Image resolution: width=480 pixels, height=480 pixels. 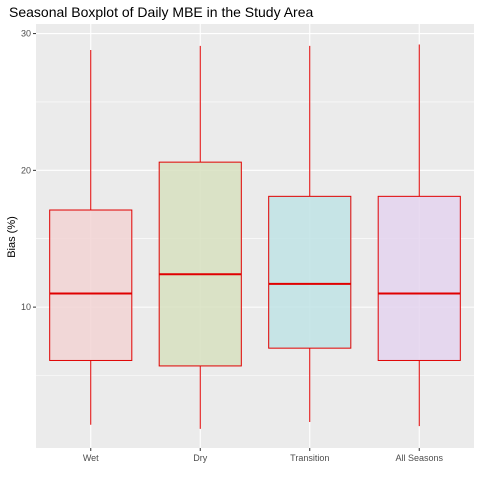 I want to click on x-tick-label: All Seasons, so click(x=419, y=458).